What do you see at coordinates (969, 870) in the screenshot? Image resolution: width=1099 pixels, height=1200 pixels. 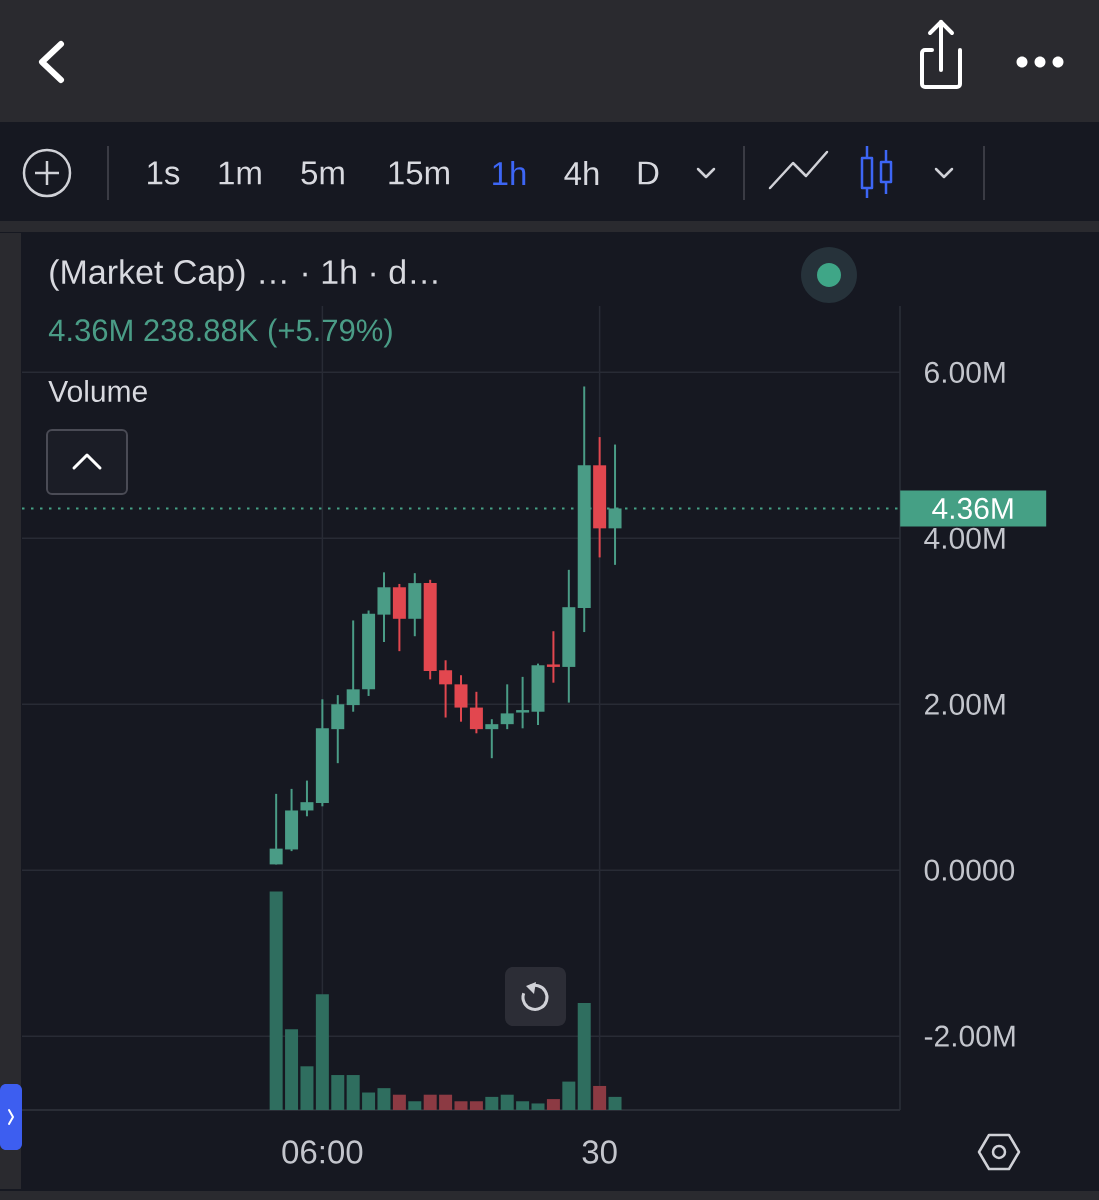 I see `y-tick-label: 0.0000` at bounding box center [969, 870].